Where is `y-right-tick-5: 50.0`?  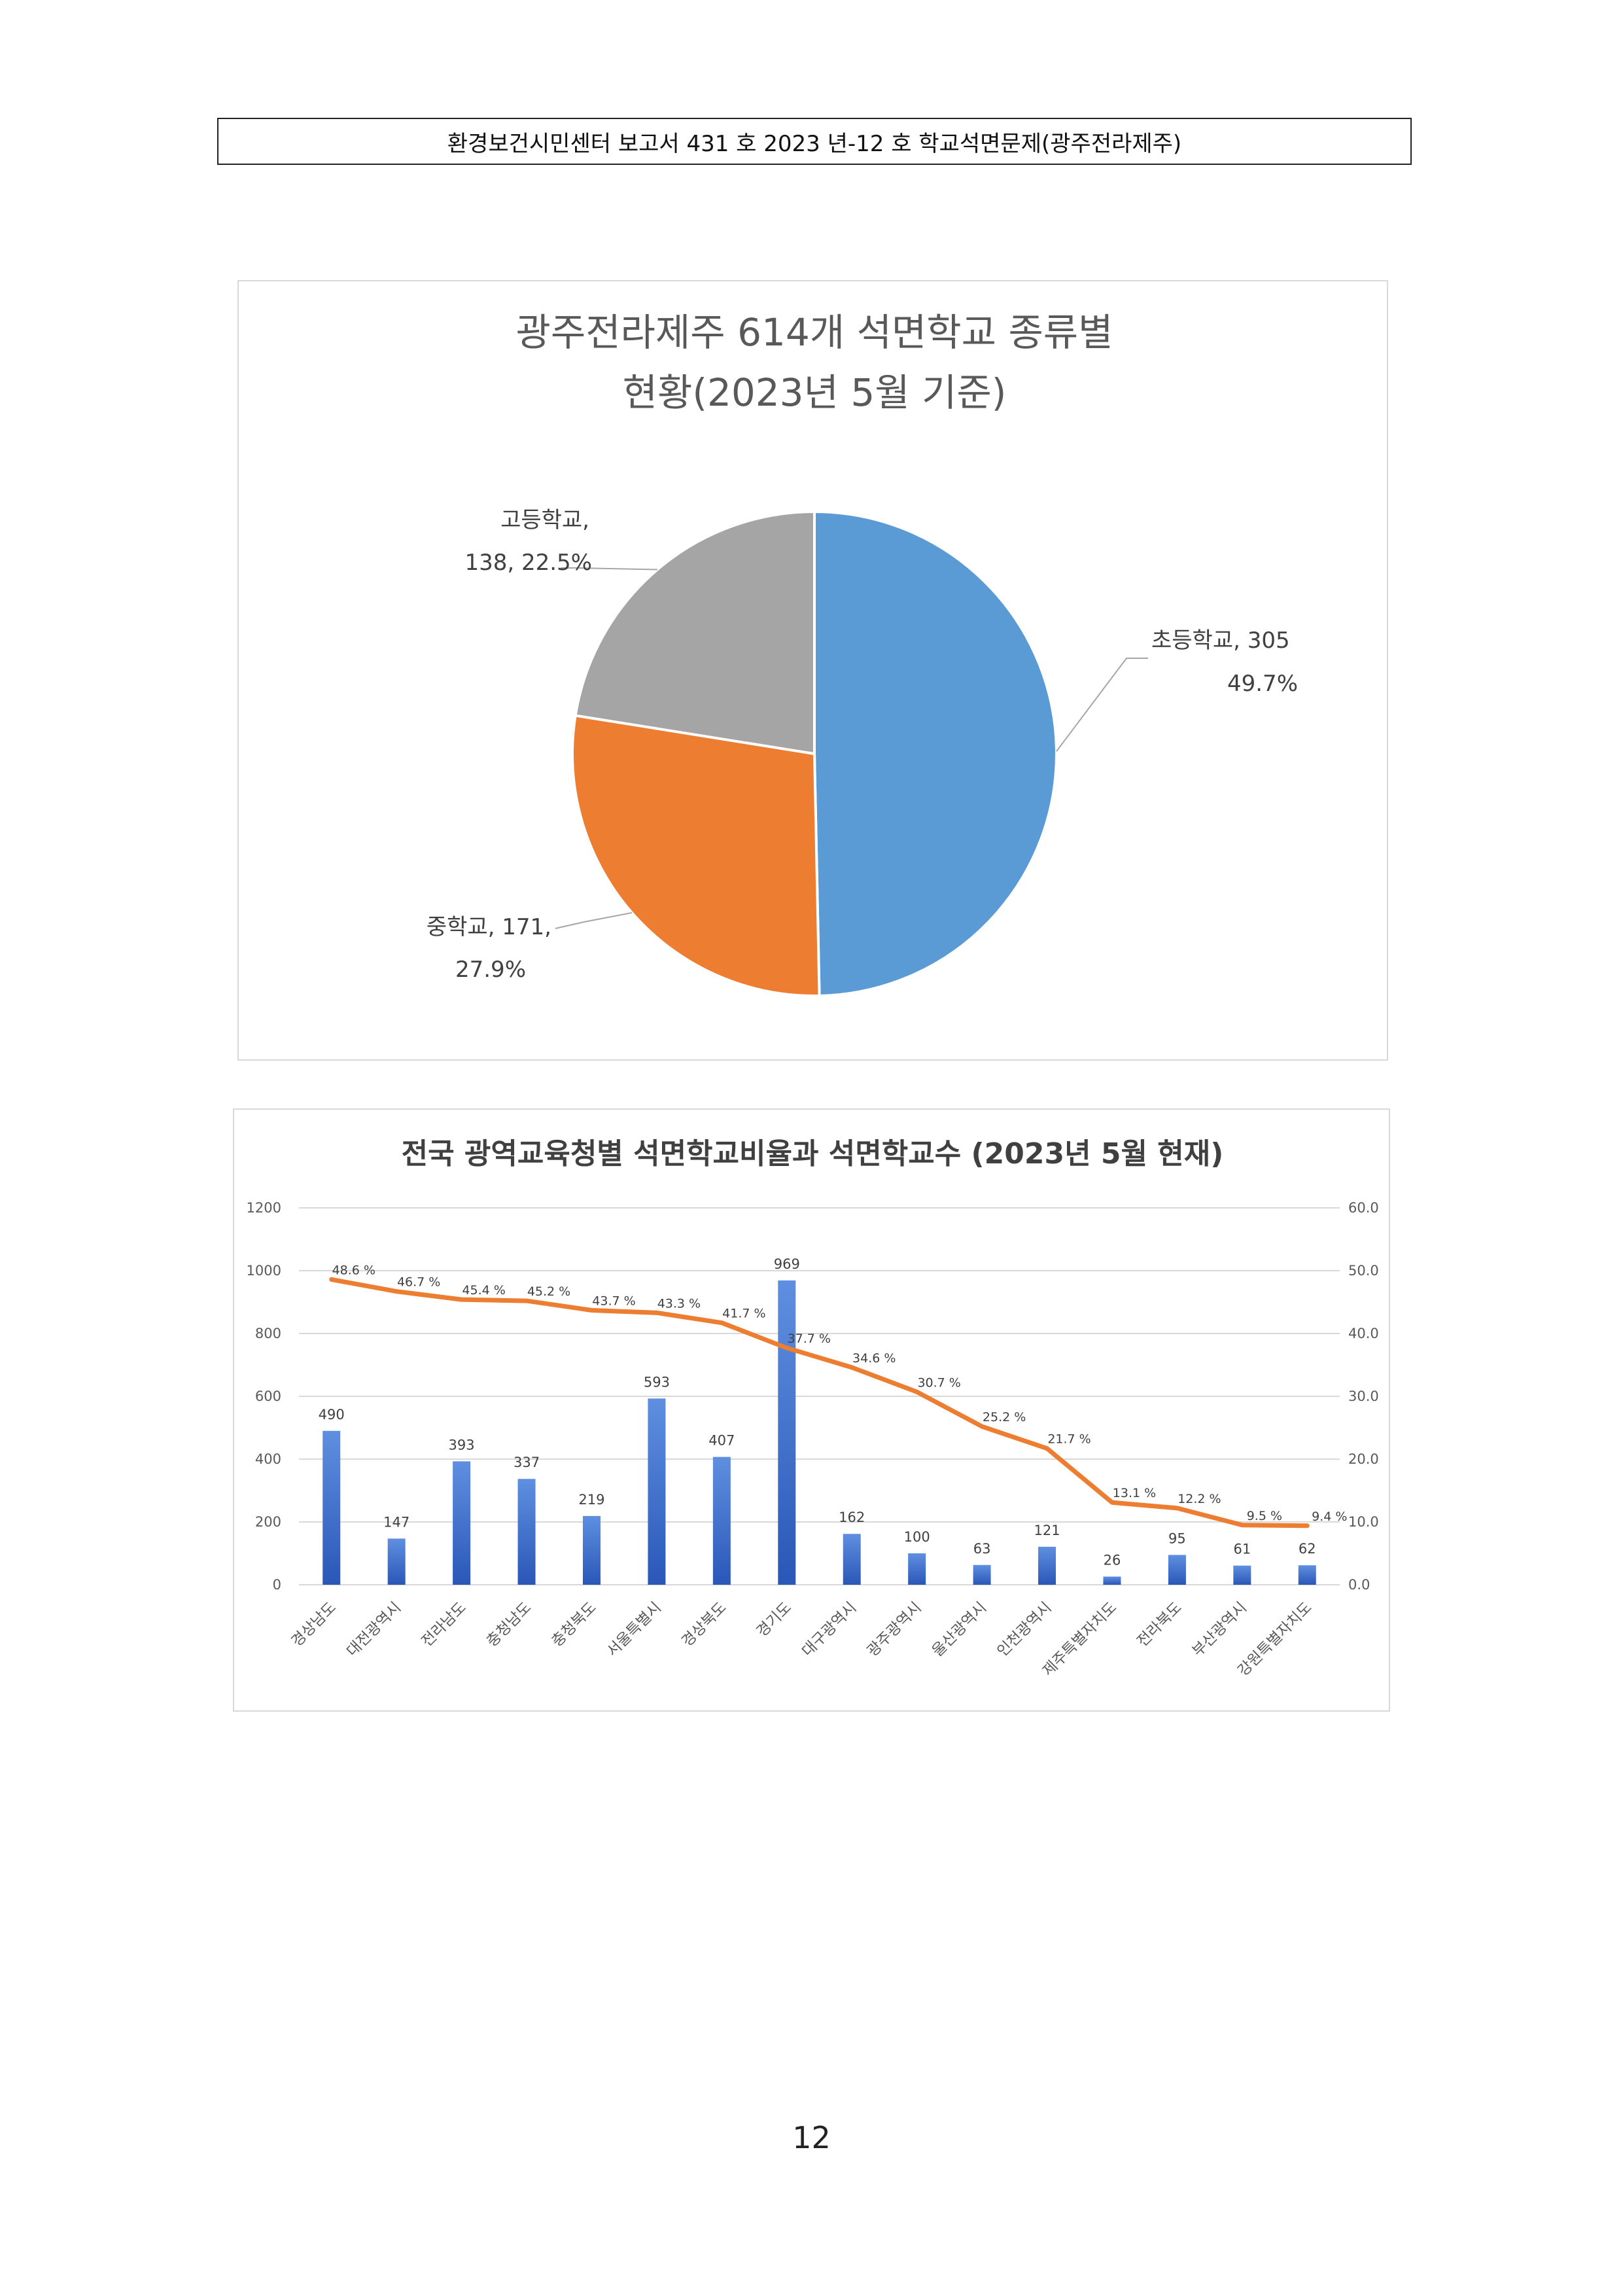 y-right-tick-5: 50.0 is located at coordinates (1364, 1271).